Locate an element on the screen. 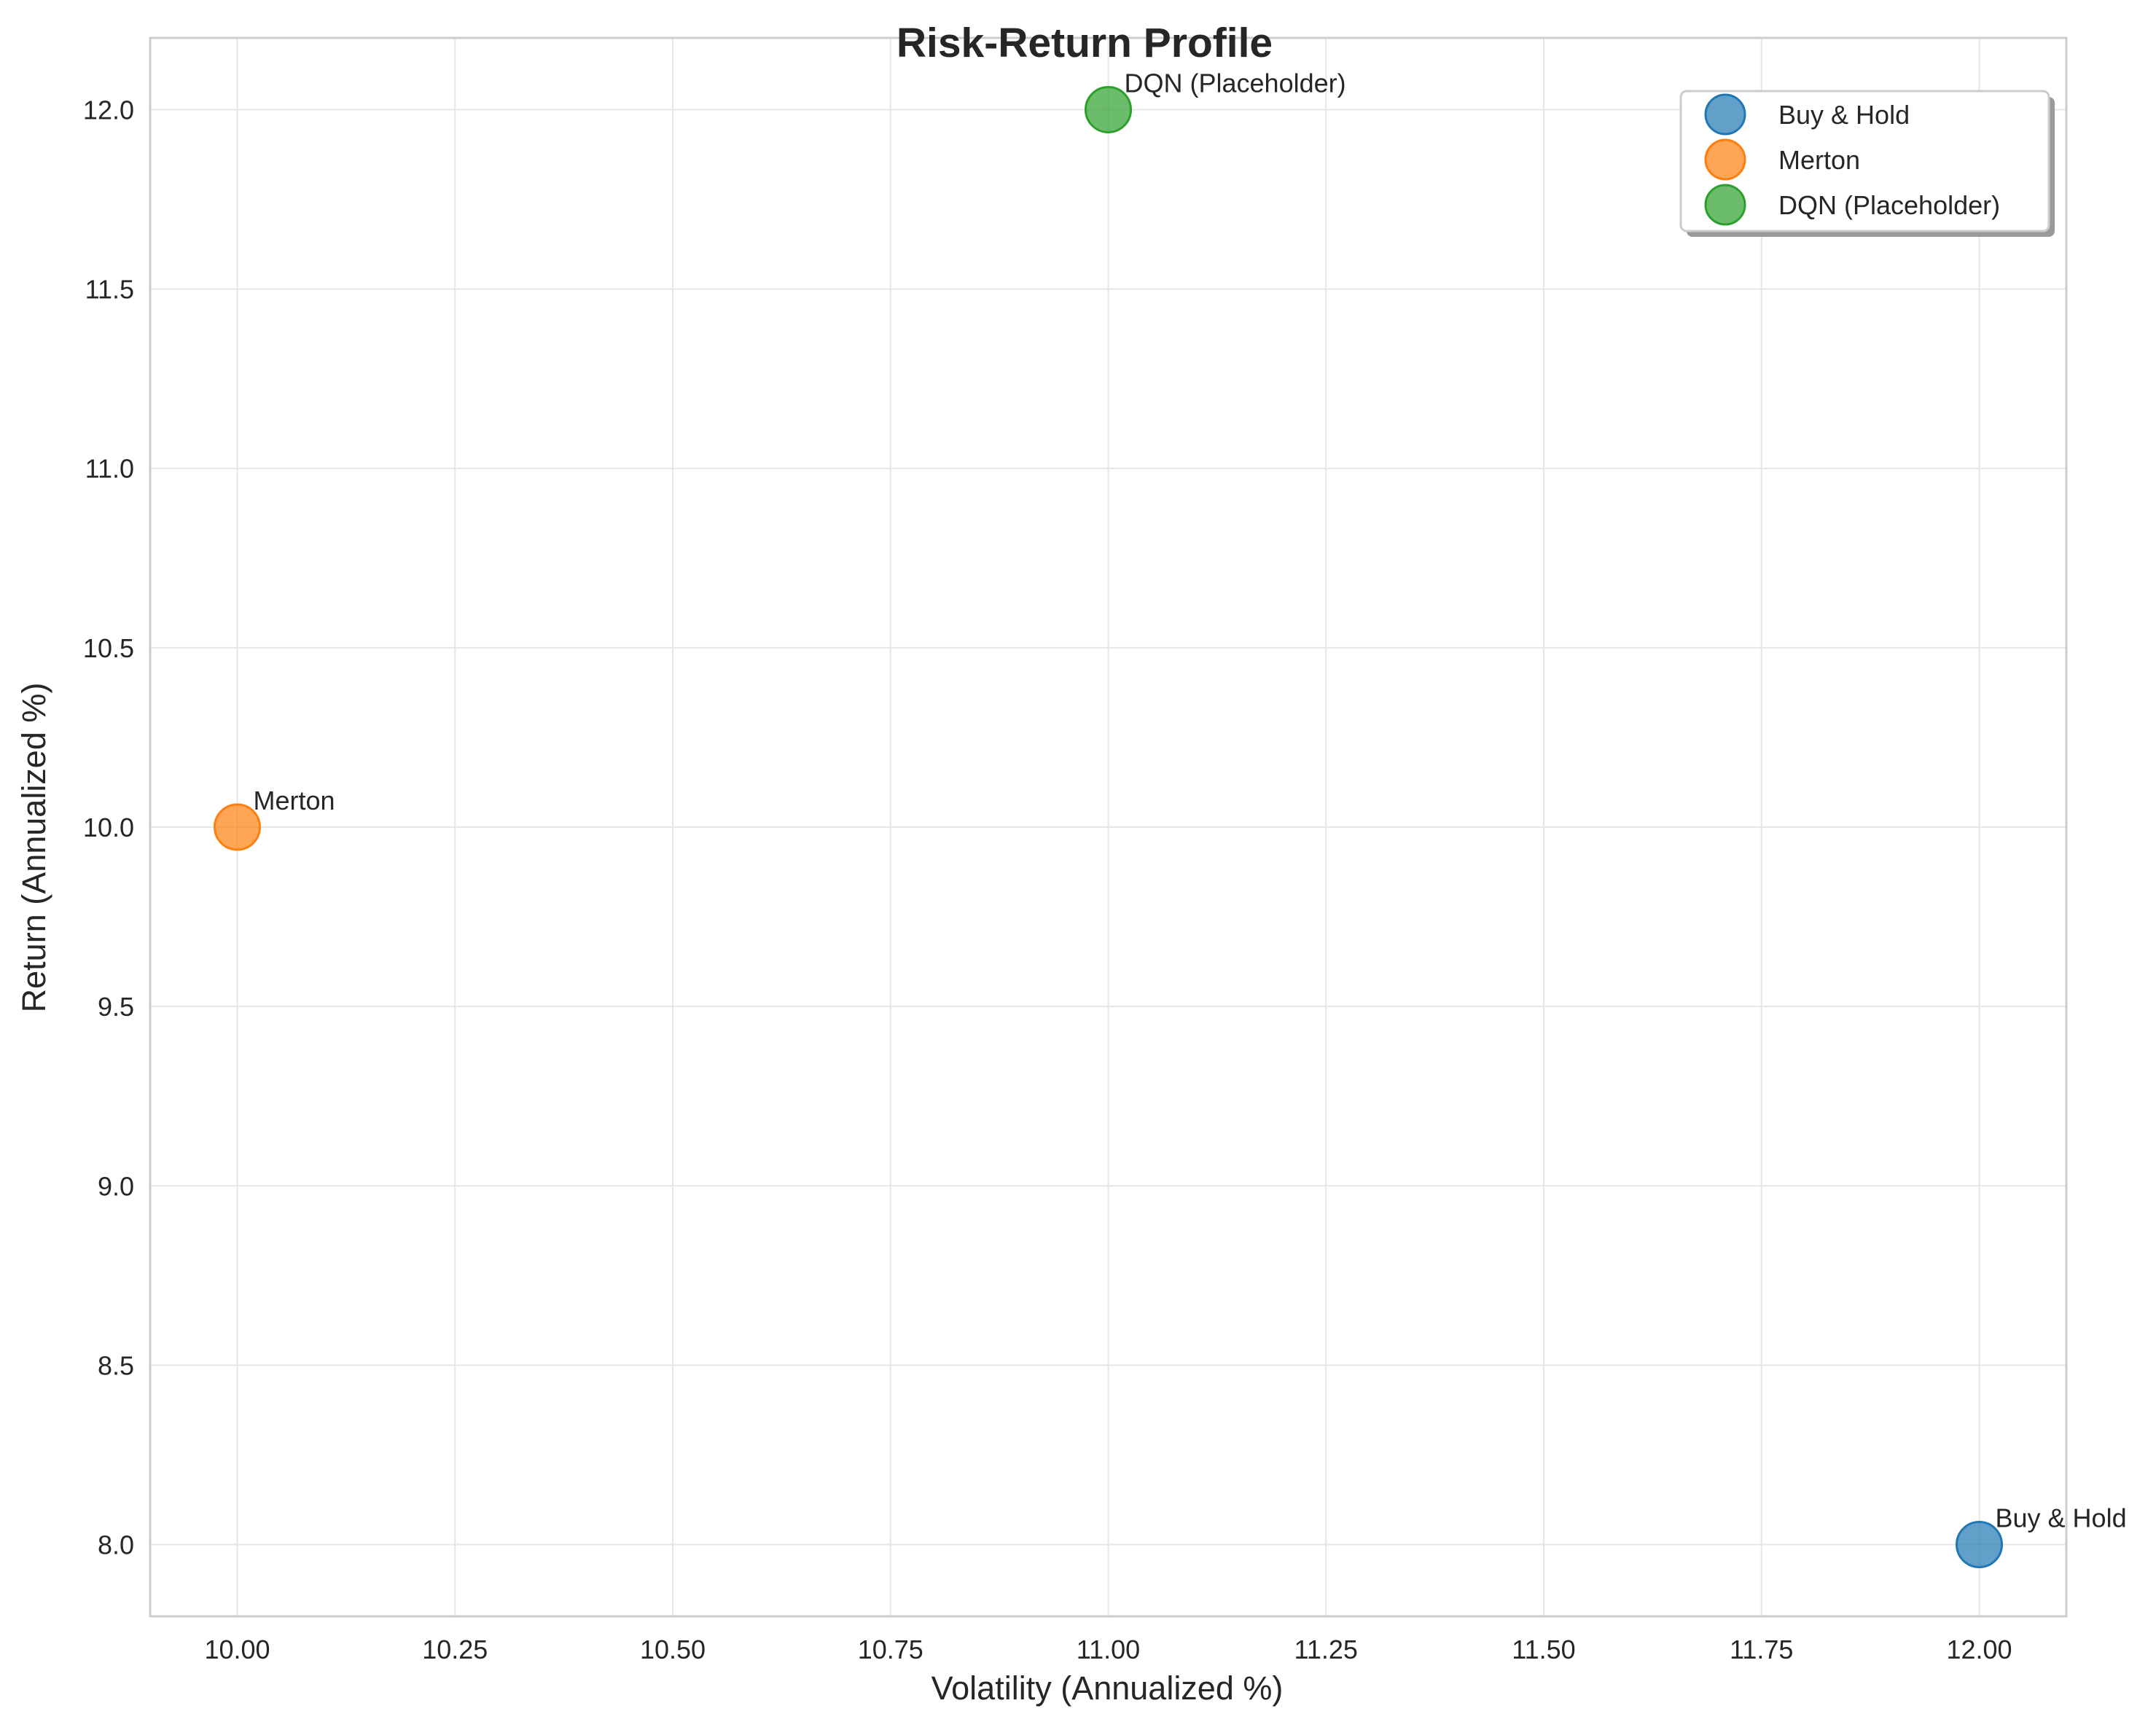 Image resolution: width=2156 pixels, height=1730 pixels. x-tick-label: 11.00 is located at coordinates (1108, 1649).